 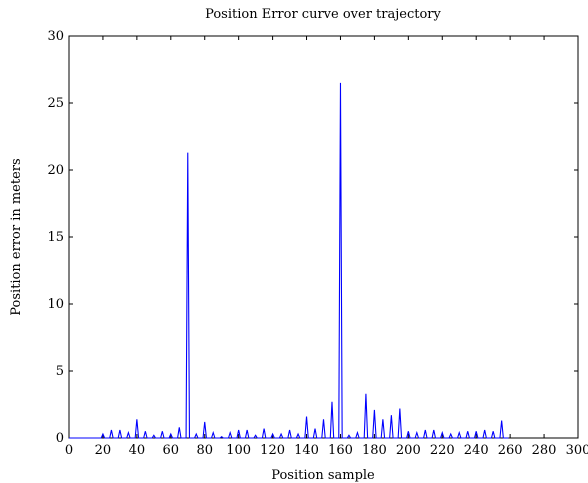 I want to click on x-tick-label: 80, so click(x=204, y=450).